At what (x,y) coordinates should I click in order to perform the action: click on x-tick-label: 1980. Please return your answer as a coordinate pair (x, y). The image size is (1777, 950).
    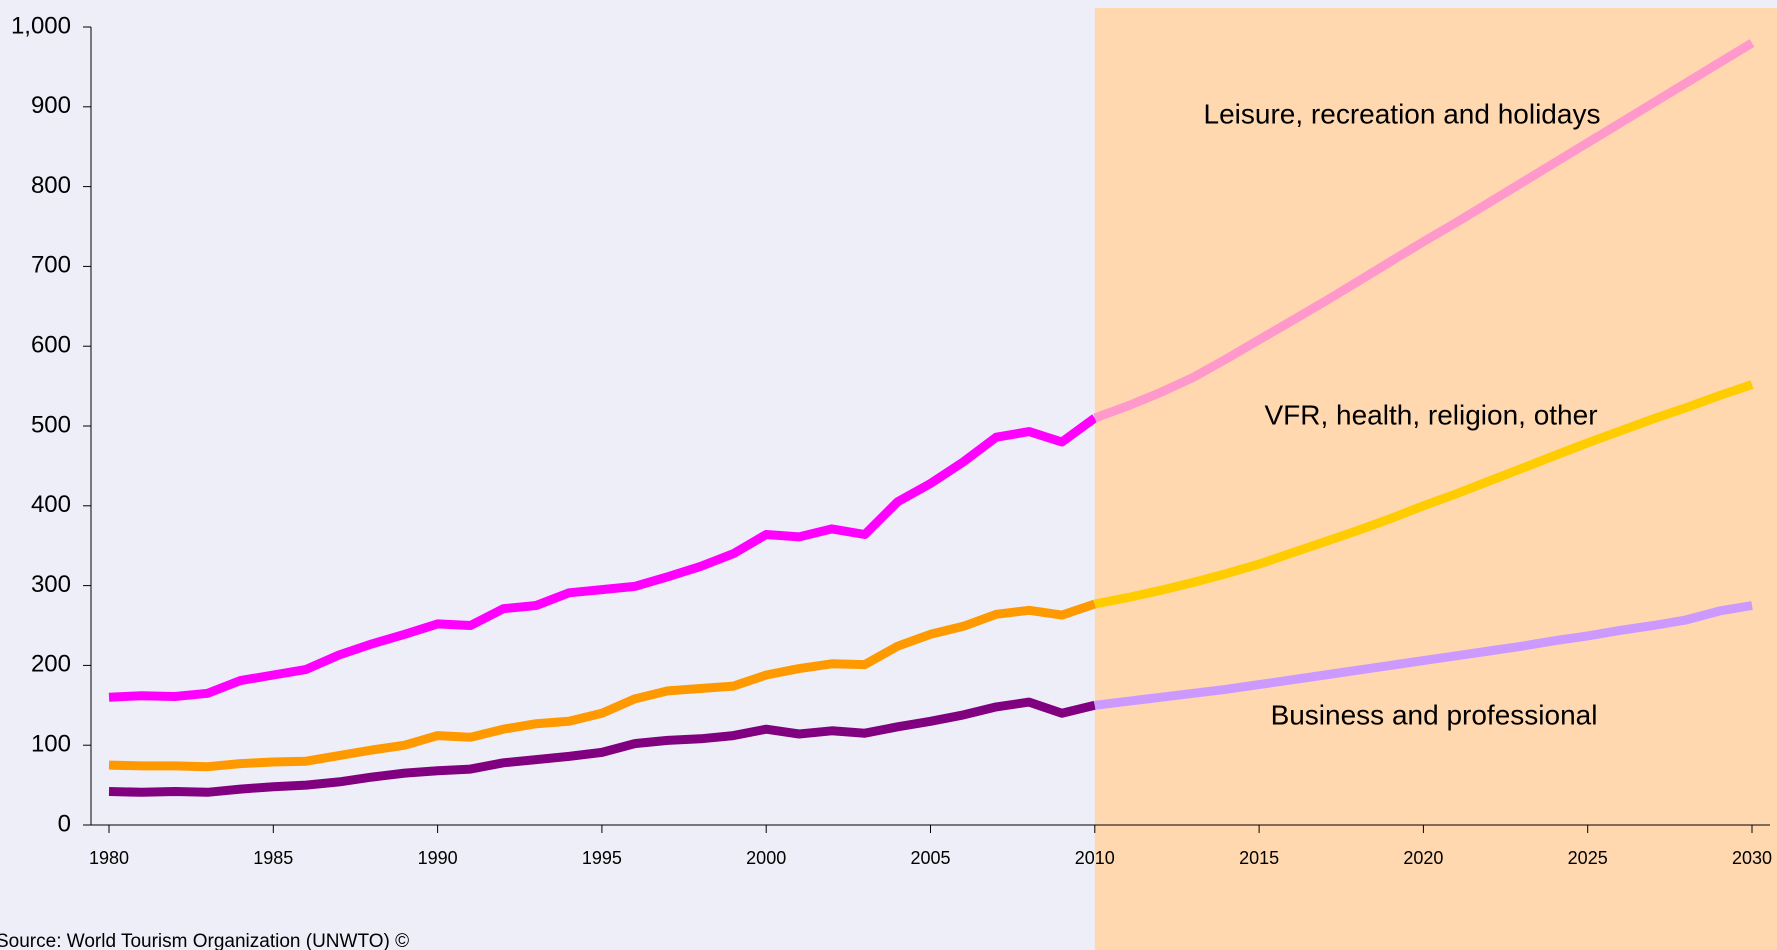
    Looking at the image, I should click on (109, 858).